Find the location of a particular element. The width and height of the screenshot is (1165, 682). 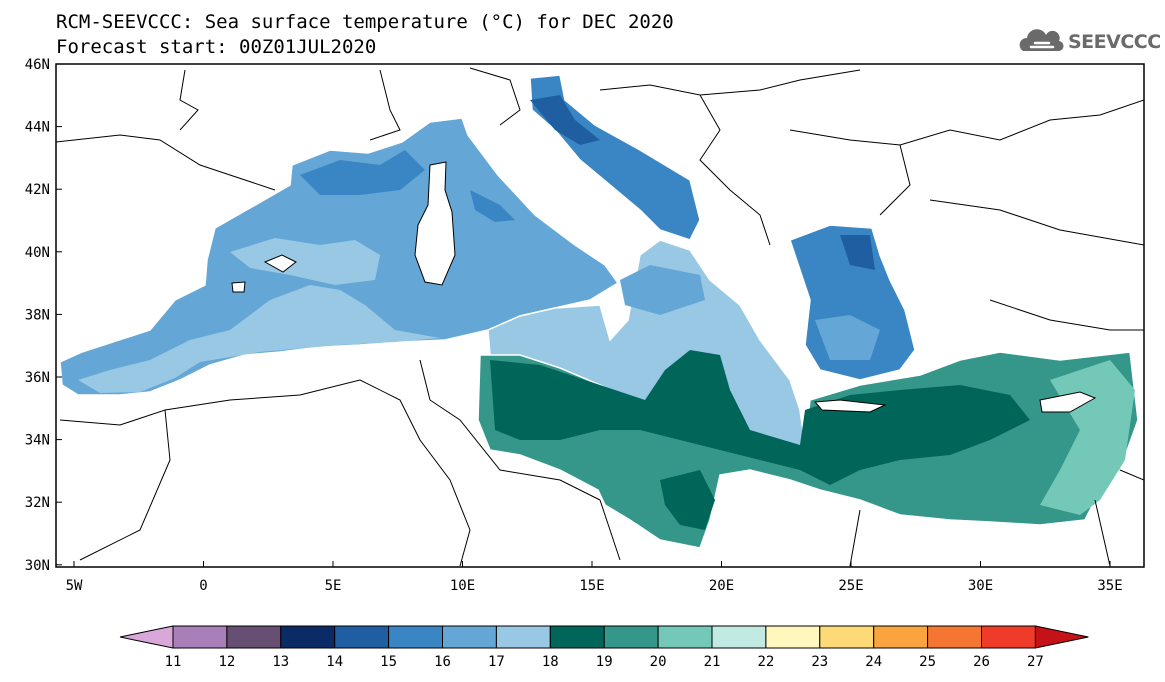

colorbar-label: 22 is located at coordinates (765, 662).